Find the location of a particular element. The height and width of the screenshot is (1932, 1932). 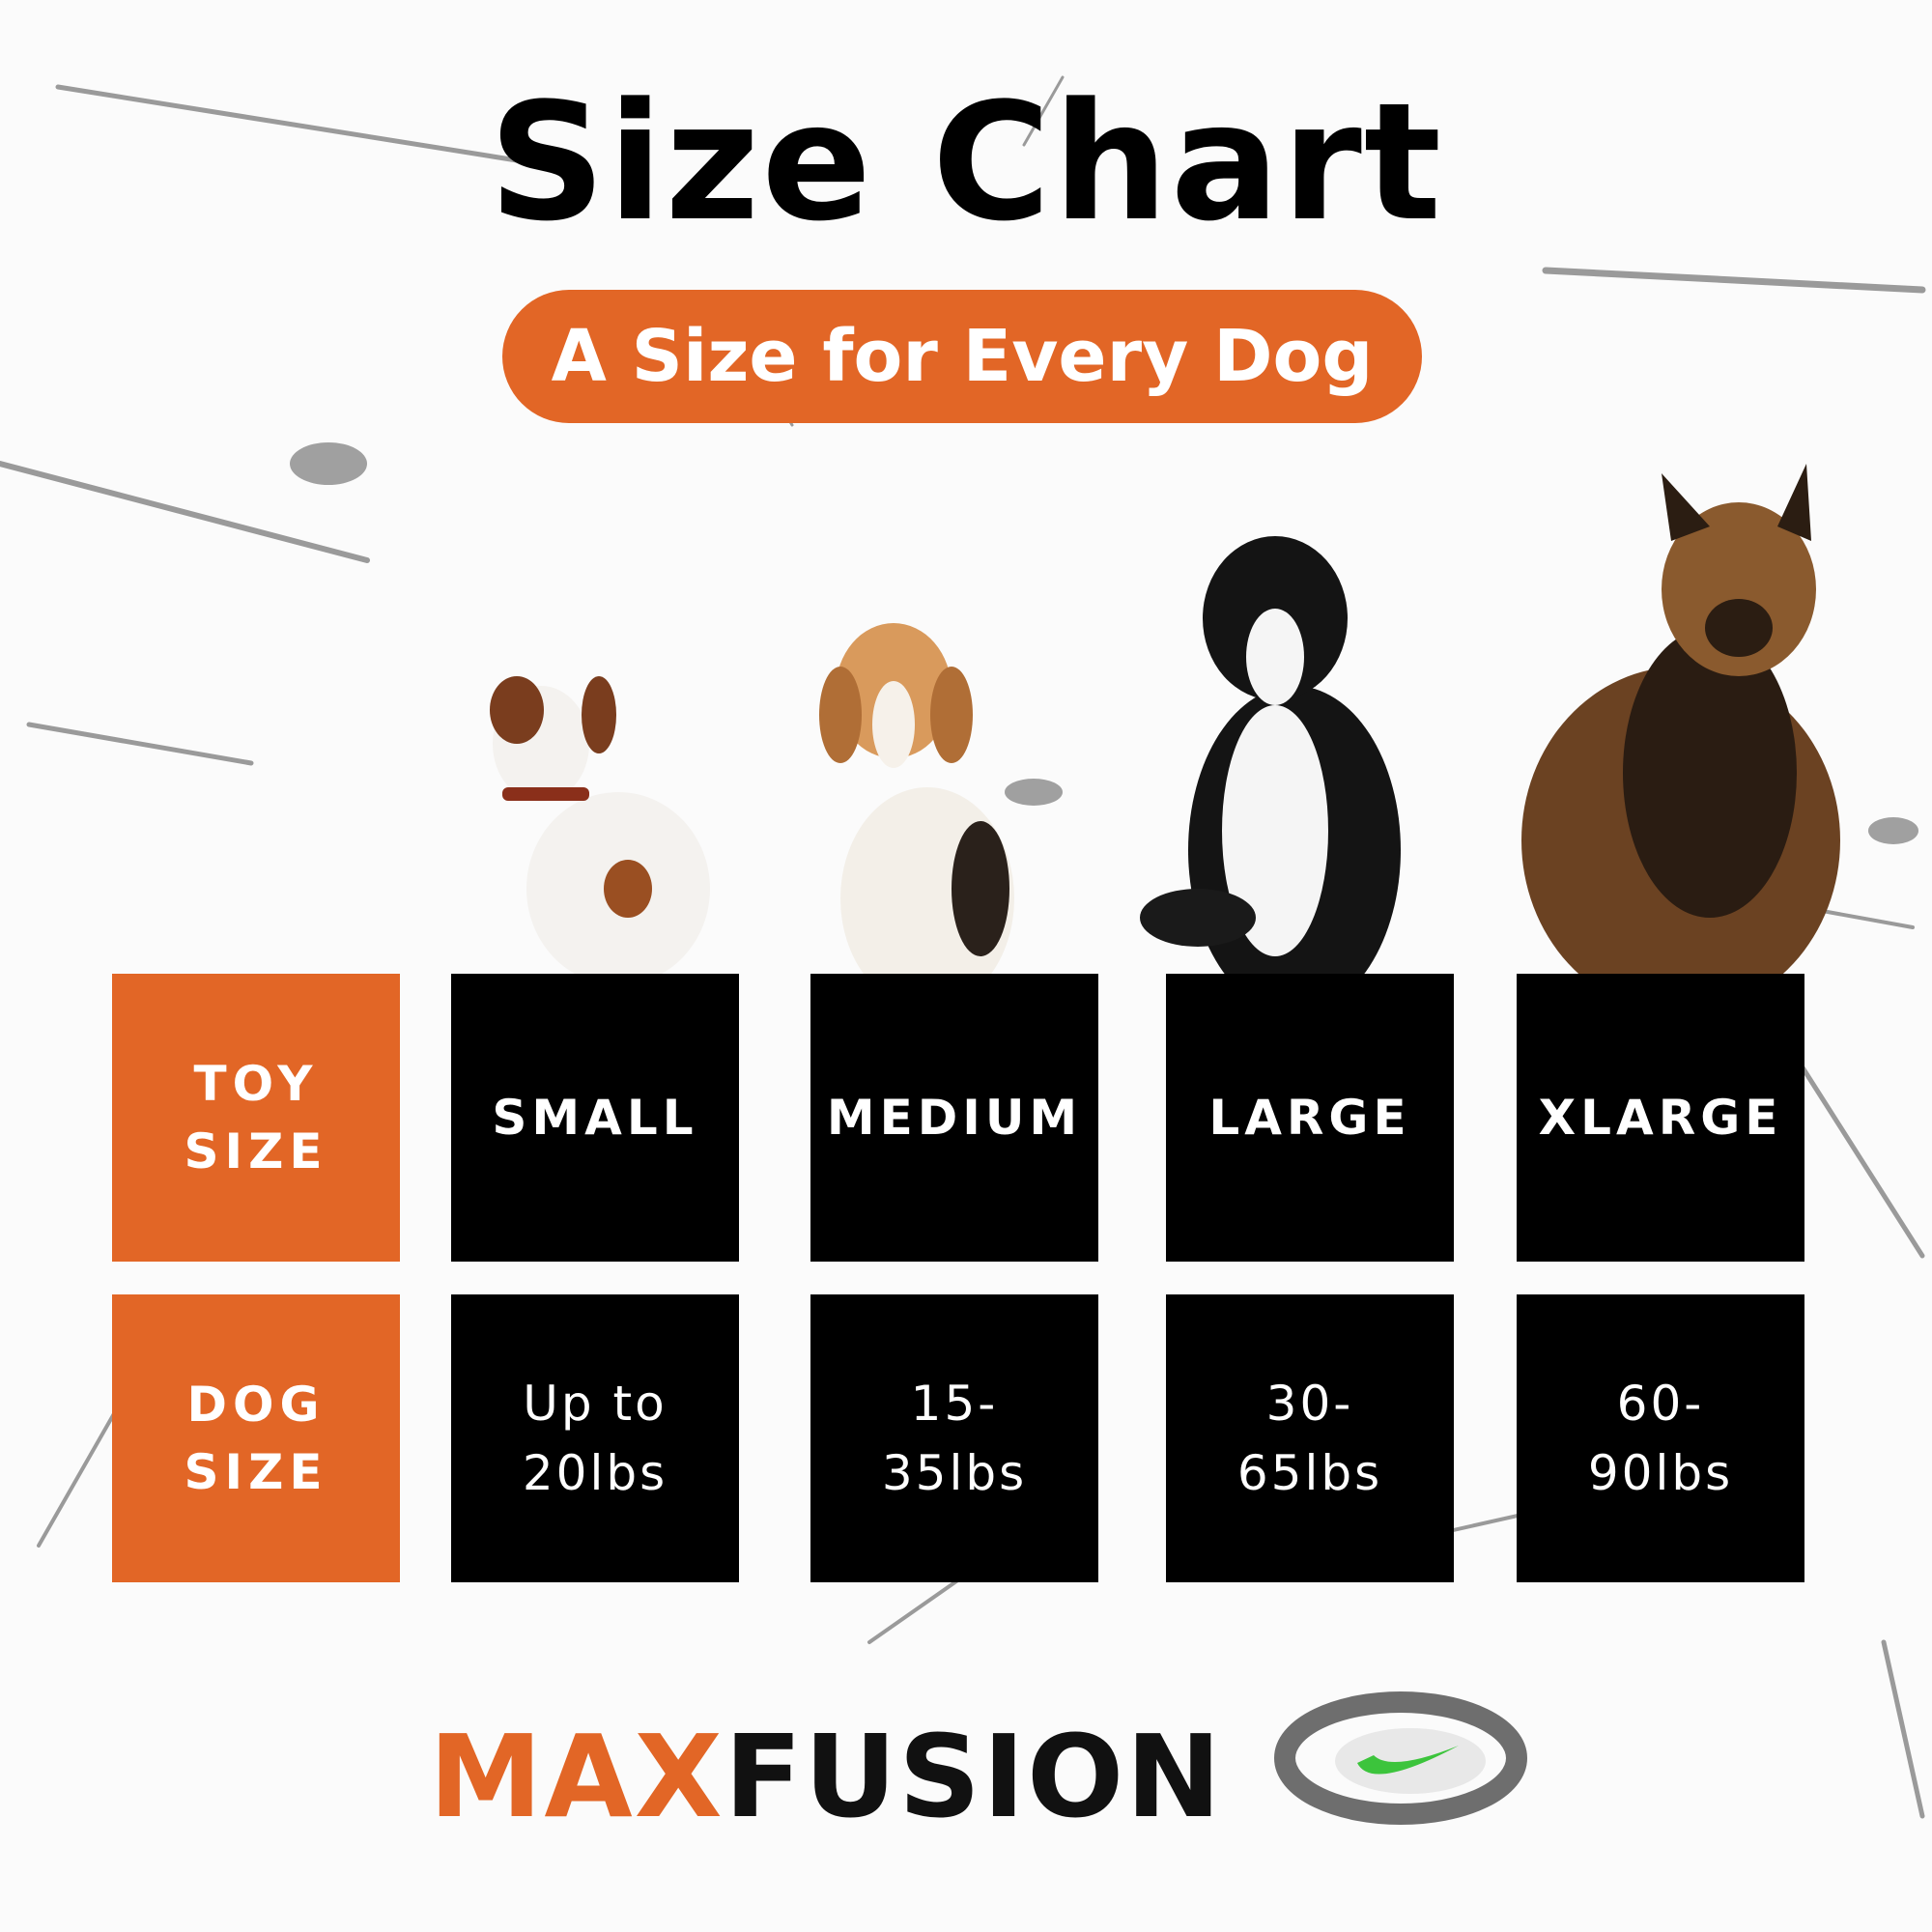

subtitle-pill: A Size for Every Dog is located at coordinates (962, 356).